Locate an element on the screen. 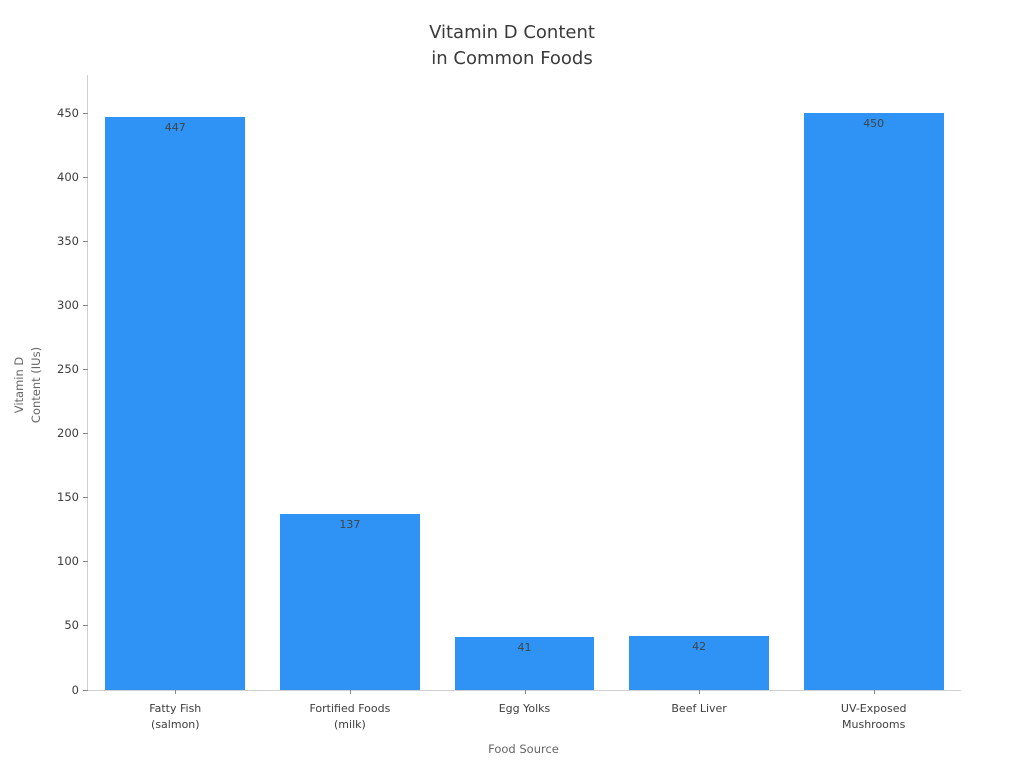 This screenshot has height=768, width=1024. y-tick-label: 250 is located at coordinates (68, 368).